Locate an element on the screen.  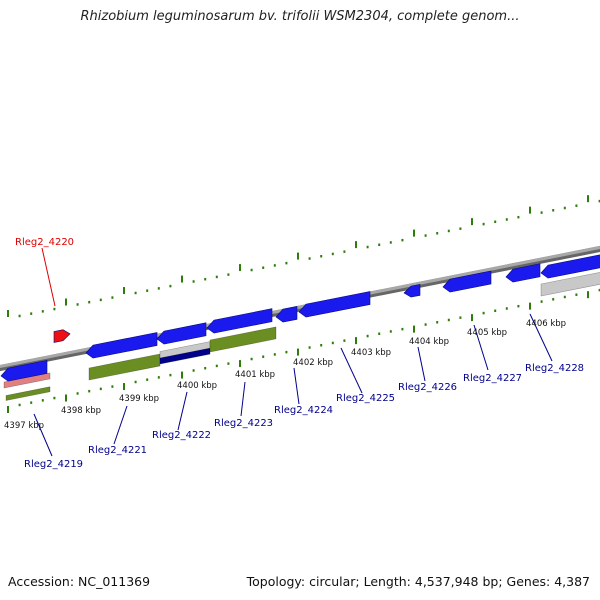
gene-label: Rleg2_4224 is located at coordinates (303, 410).